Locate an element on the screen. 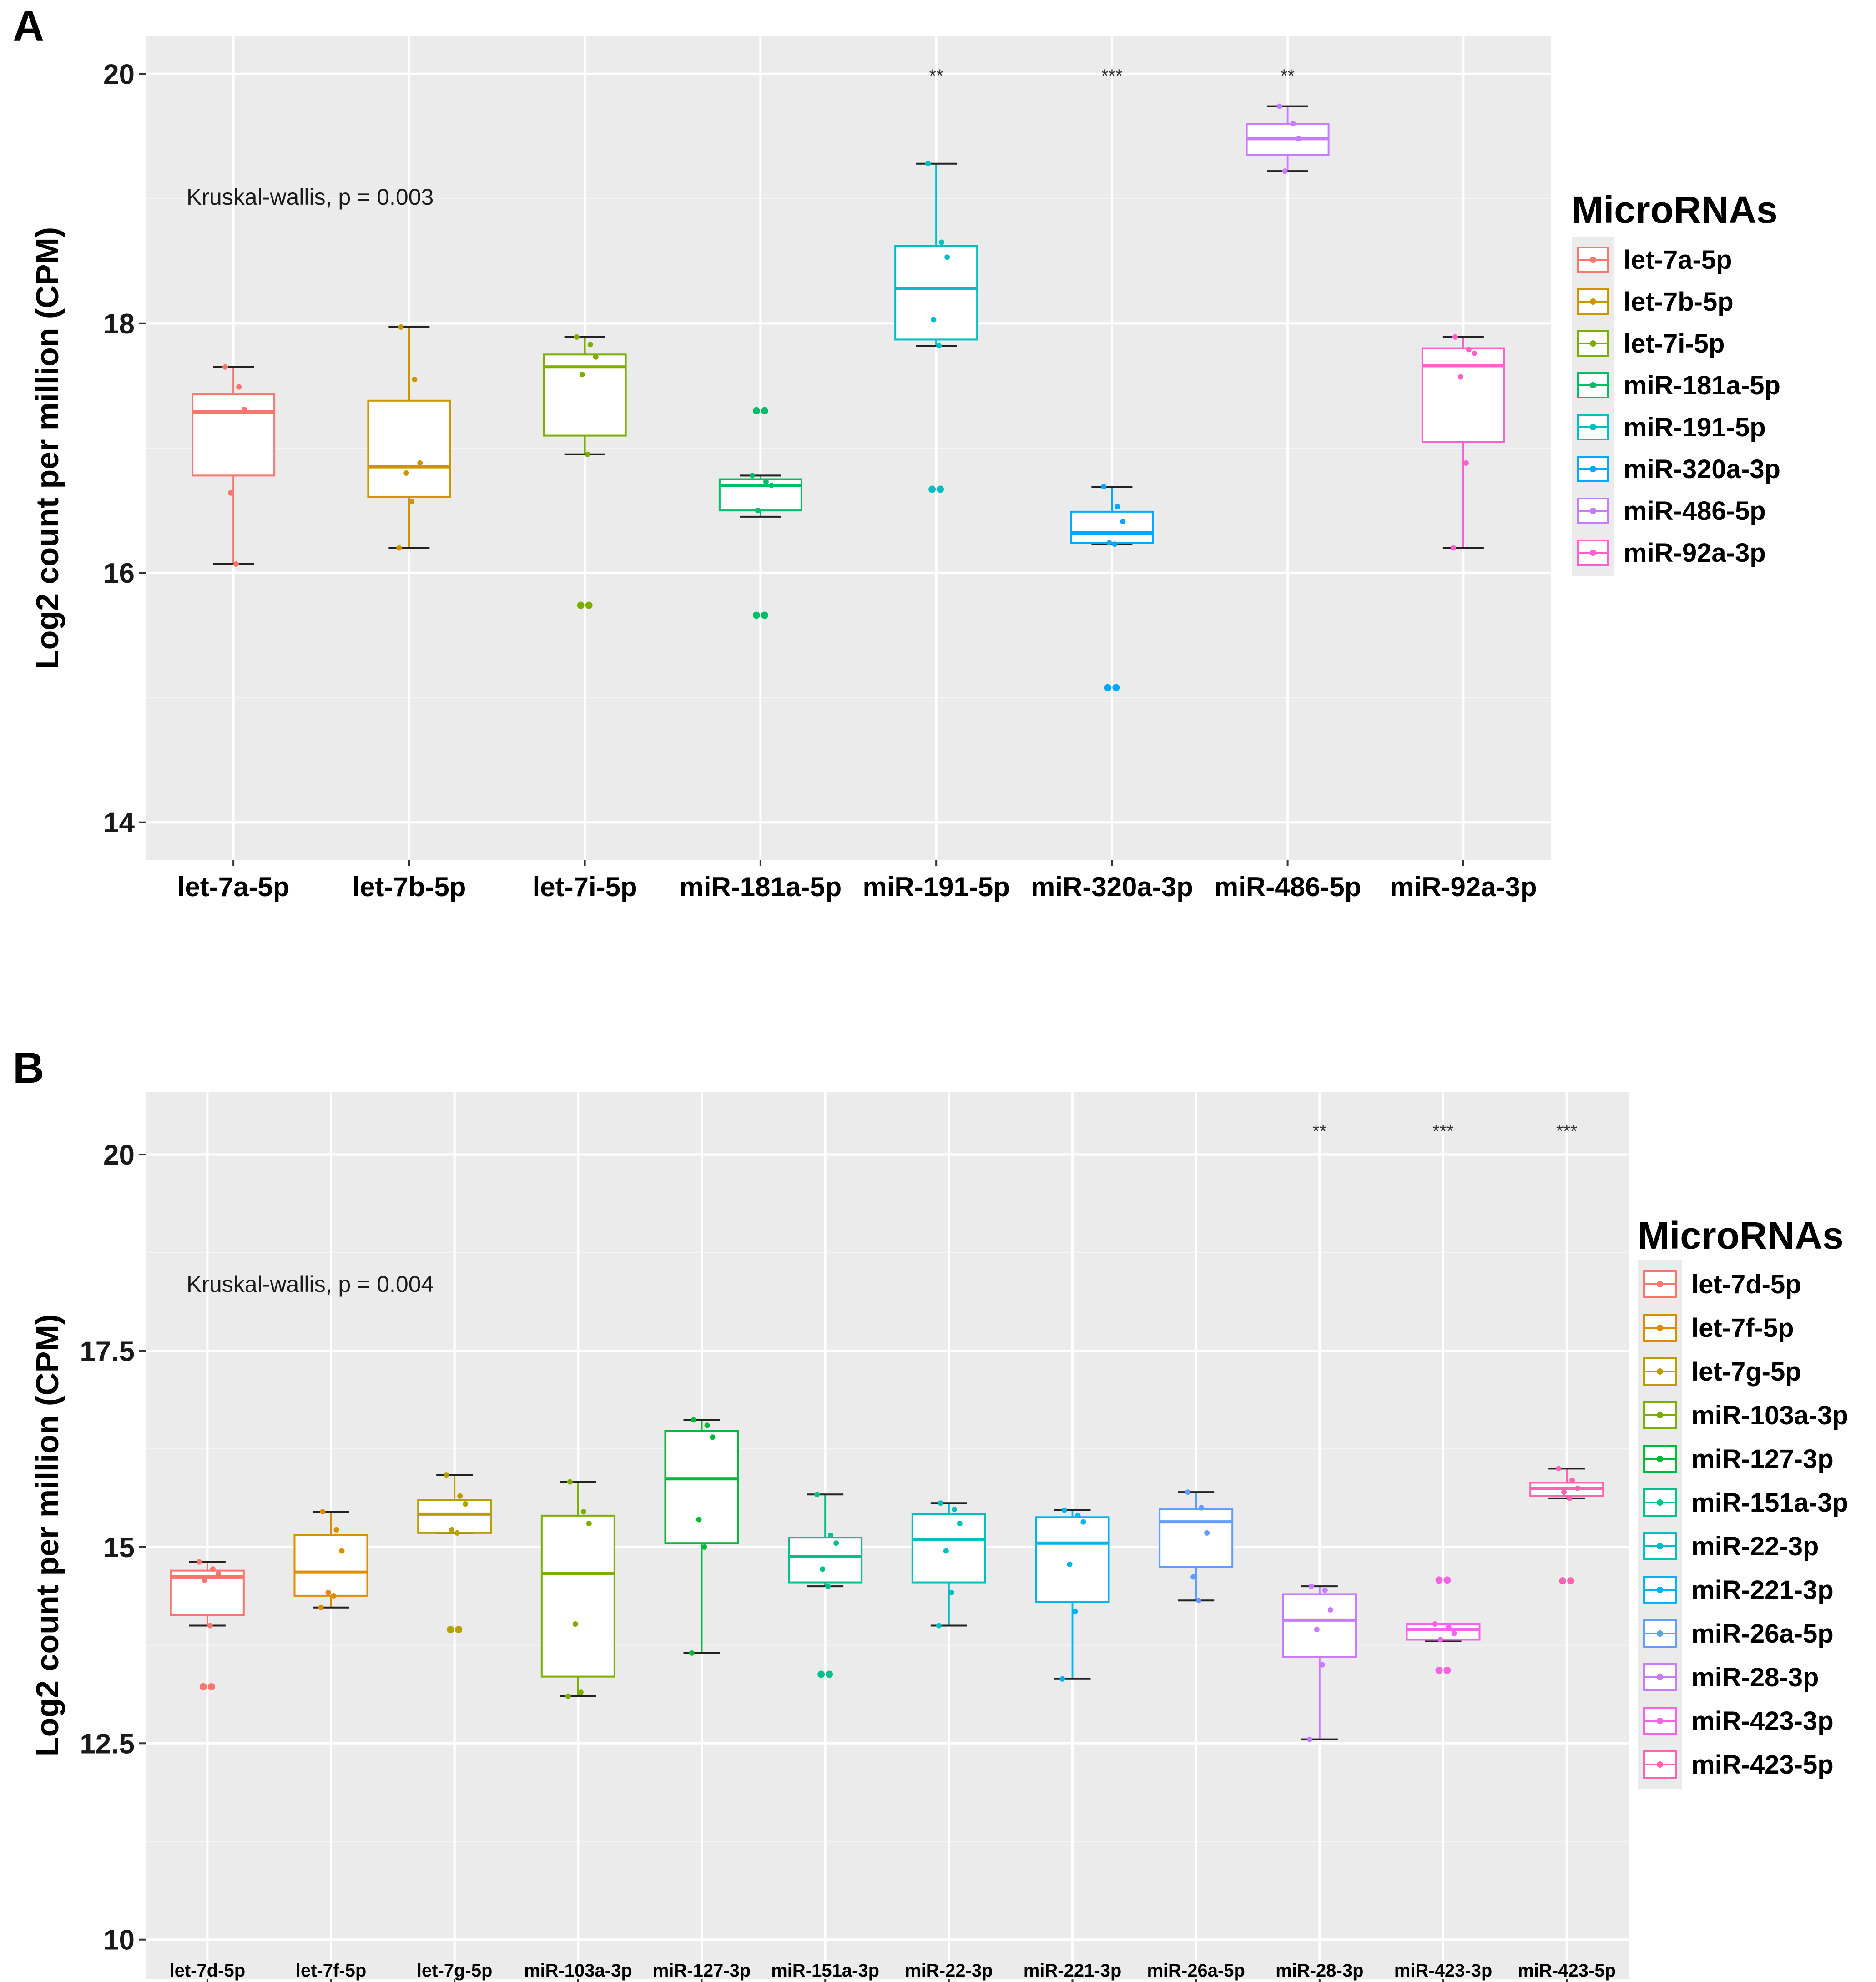 The height and width of the screenshot is (1982, 1876). panel-b-box-miR-26a-5p: miR-26a-5p is located at coordinates (1196, 1735).